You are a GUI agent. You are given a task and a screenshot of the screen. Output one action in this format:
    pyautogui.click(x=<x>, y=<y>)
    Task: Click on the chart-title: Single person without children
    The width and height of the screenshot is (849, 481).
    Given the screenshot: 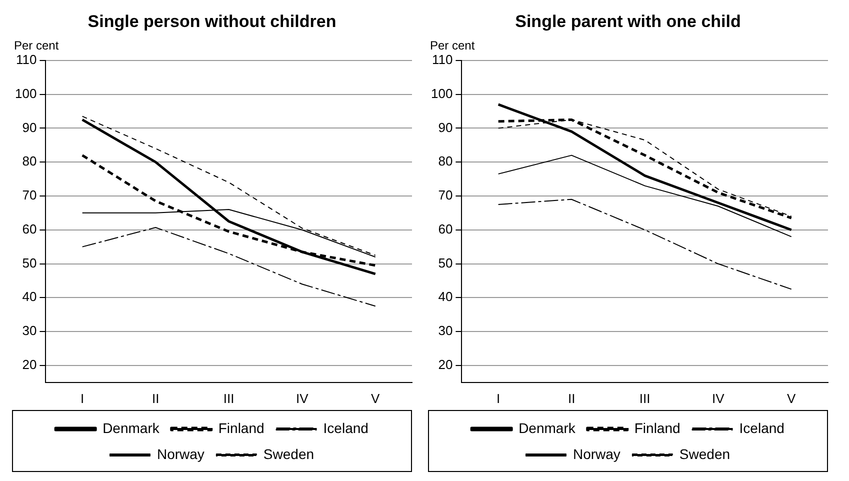 What is the action you would take?
    pyautogui.click(x=212, y=21)
    